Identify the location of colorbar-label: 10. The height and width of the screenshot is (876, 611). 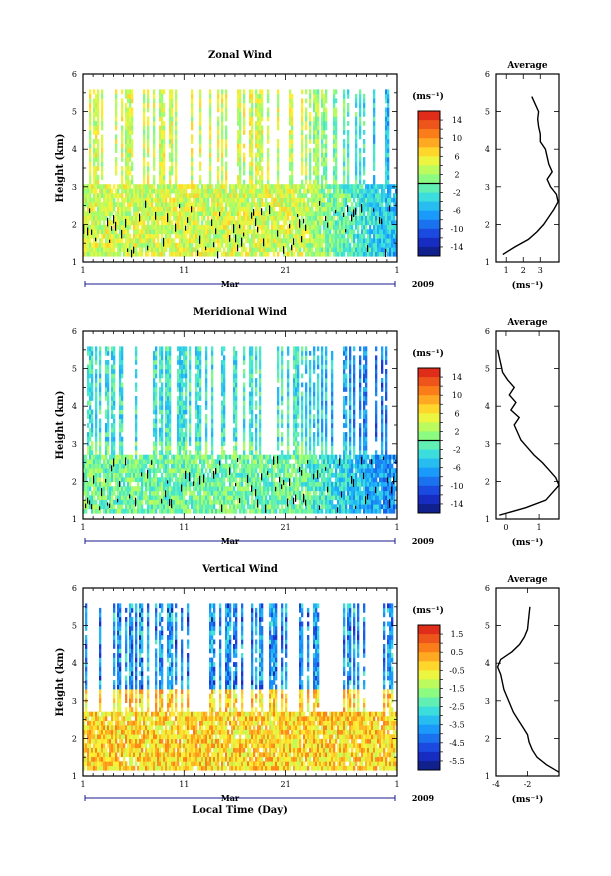
(457, 138).